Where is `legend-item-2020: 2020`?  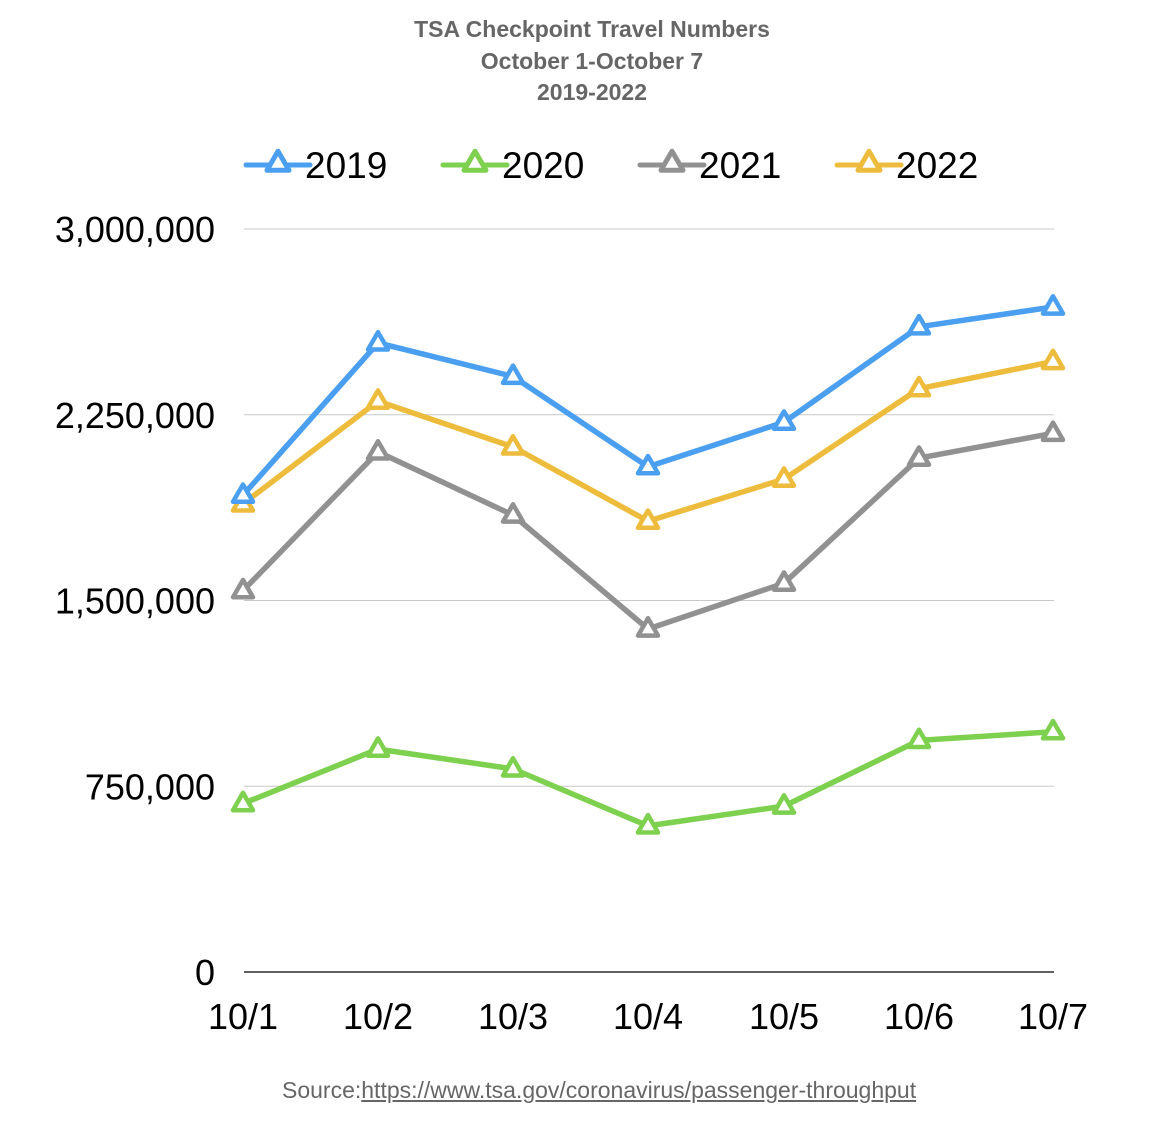
legend-item-2020: 2020 is located at coordinates (512, 165).